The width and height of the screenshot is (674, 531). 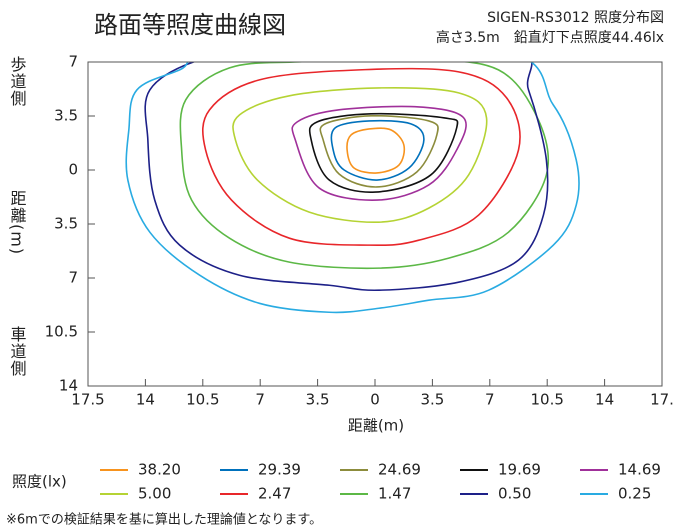 I want to click on legend-label: 38.20, so click(x=159, y=470).